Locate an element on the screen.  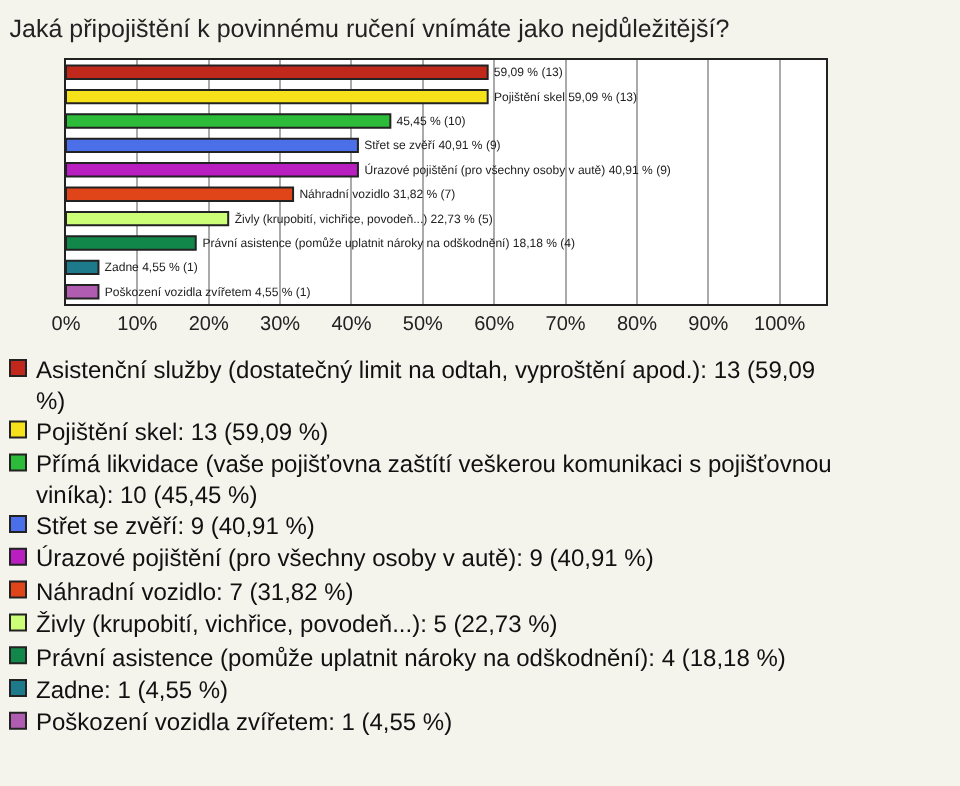
legend-label: Přímá likvidace (vaše pojišťovna zaštítí veškerou komunikaci s pojišťovnou viníka): 10 (45,45 %) is located at coordinates (434, 480).